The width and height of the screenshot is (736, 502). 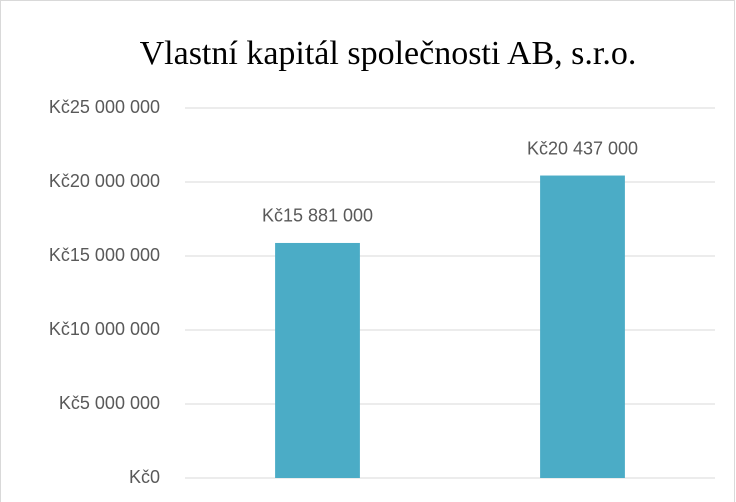 I want to click on y-tick-label: Kč5 000 000, so click(x=109, y=403).